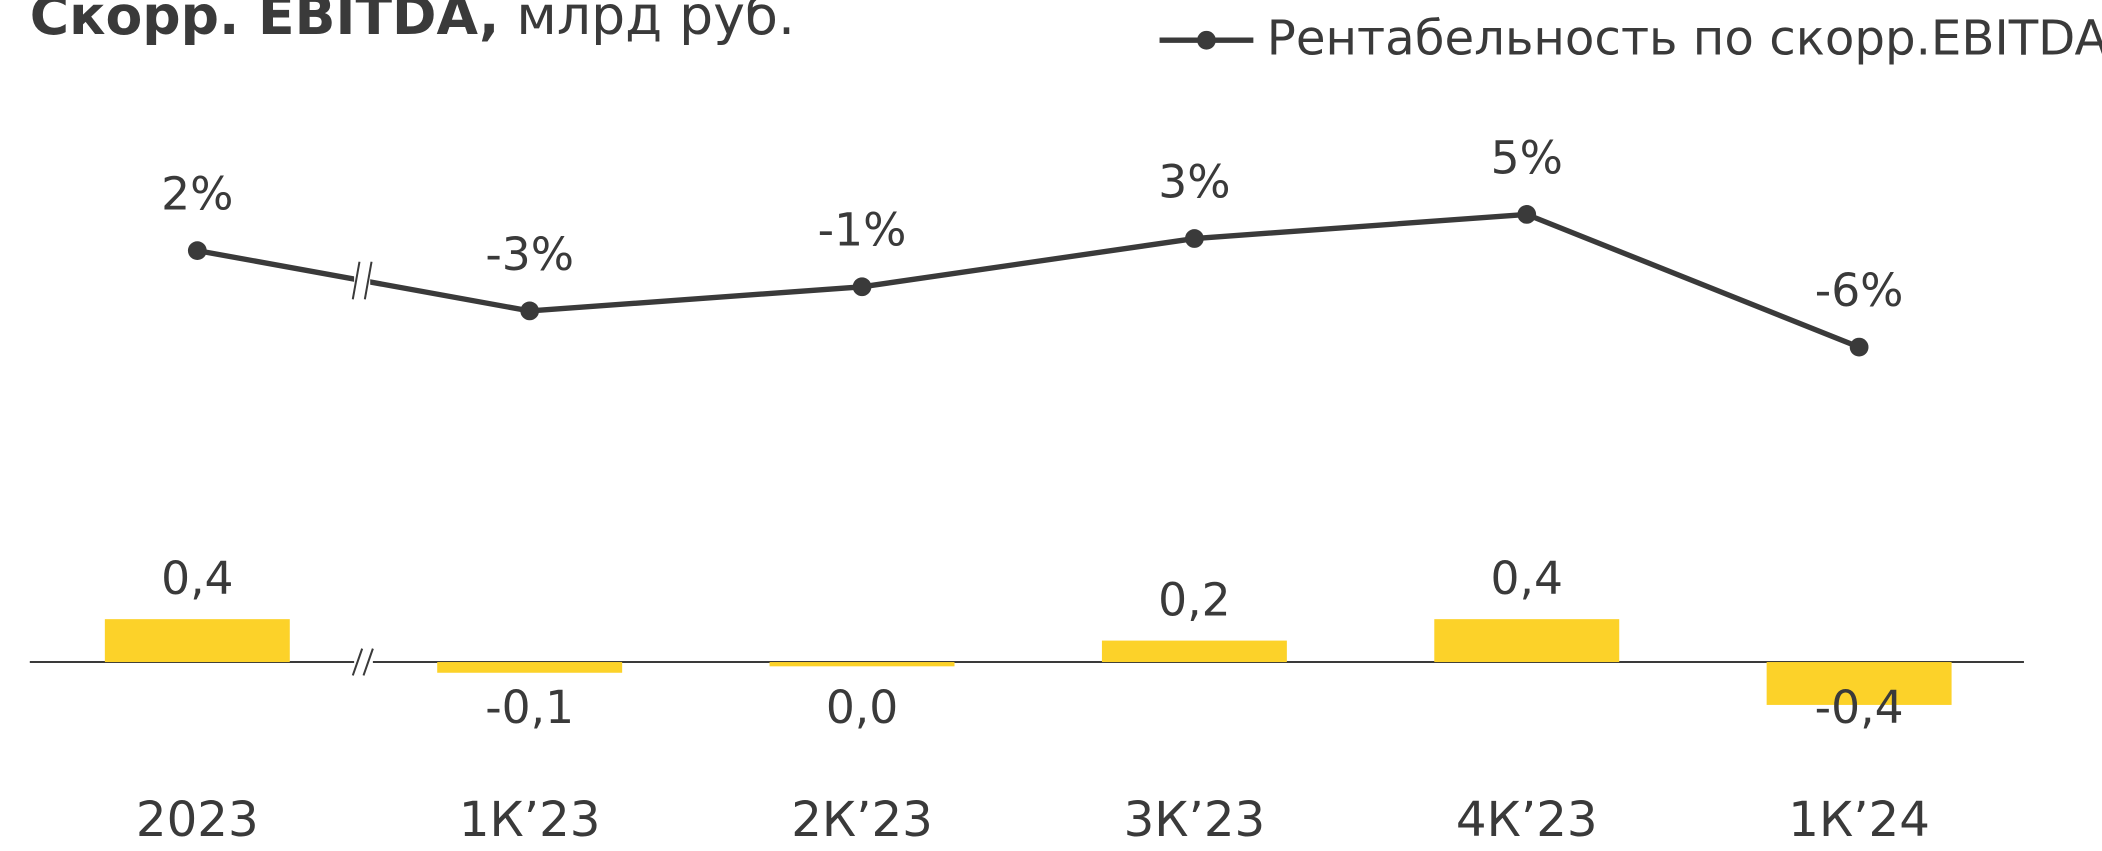 The height and width of the screenshot is (851, 2102). Describe the element at coordinates (529, 707) in the screenshot. I see `value-label: -0,1` at that location.